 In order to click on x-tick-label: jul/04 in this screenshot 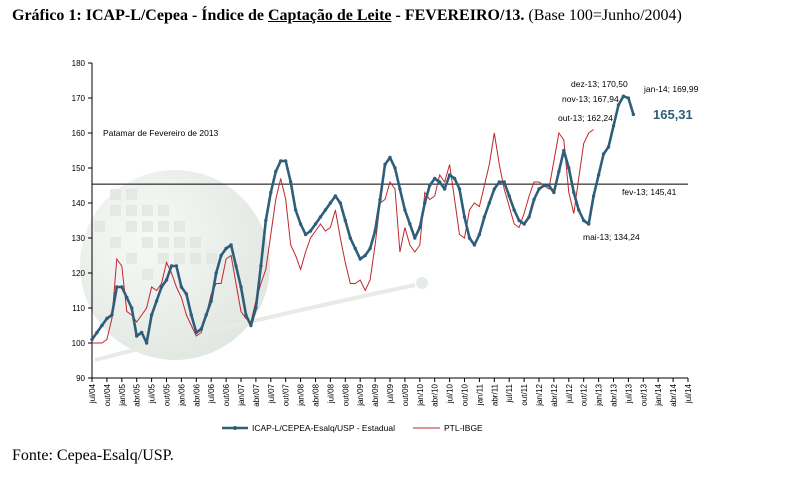, I will do `click(92, 393)`.